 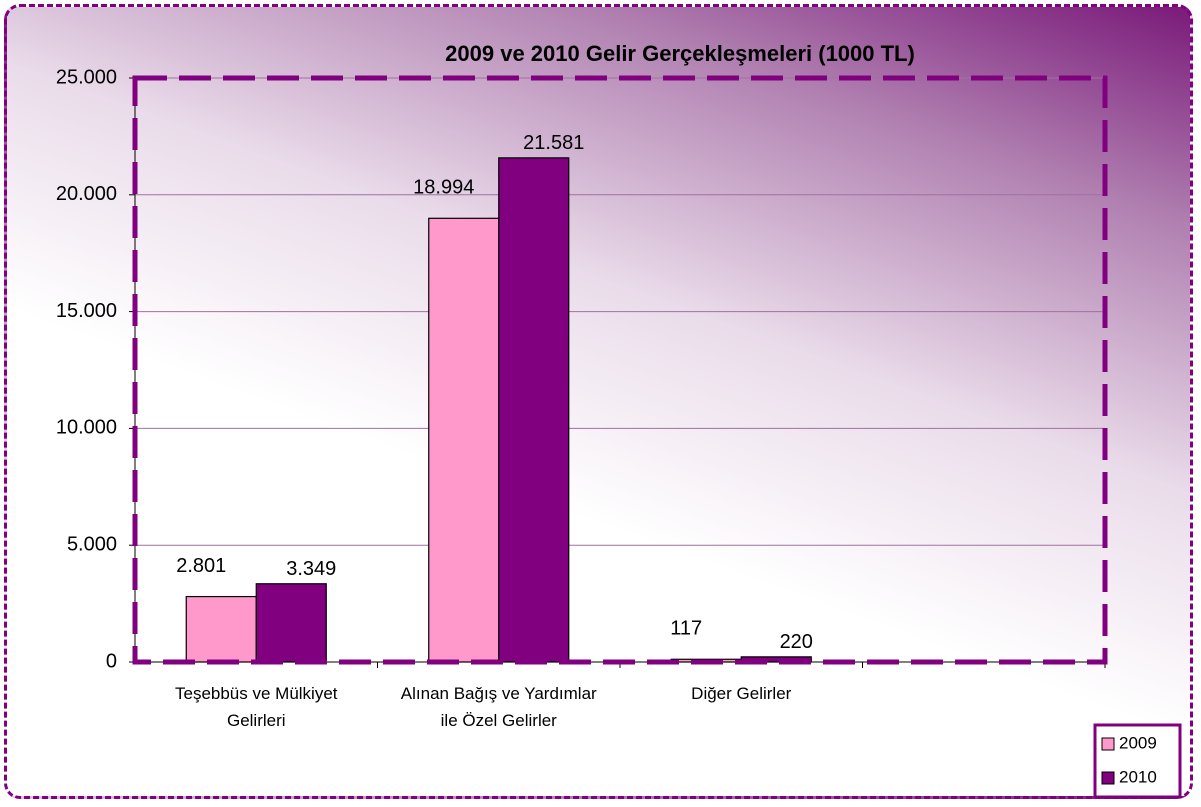 What do you see at coordinates (201, 566) in the screenshot?
I see `data-label: 2.801` at bounding box center [201, 566].